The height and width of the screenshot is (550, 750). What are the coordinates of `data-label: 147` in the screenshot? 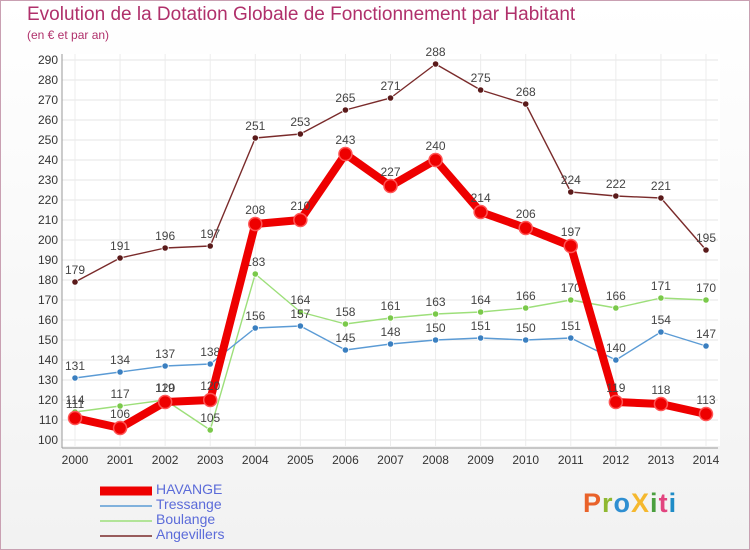 It's located at (706, 334).